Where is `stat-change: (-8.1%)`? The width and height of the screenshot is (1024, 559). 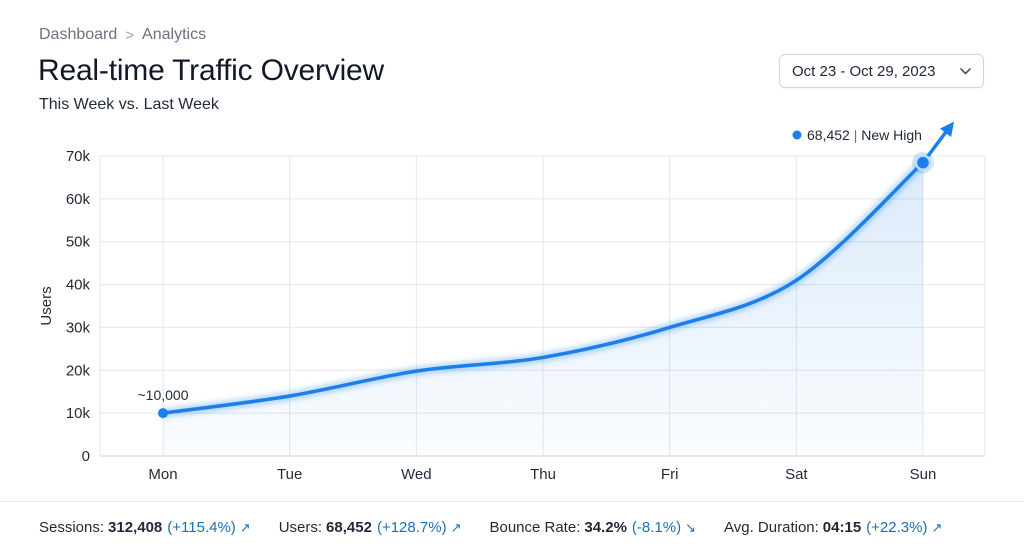 stat-change: (-8.1%) is located at coordinates (656, 527).